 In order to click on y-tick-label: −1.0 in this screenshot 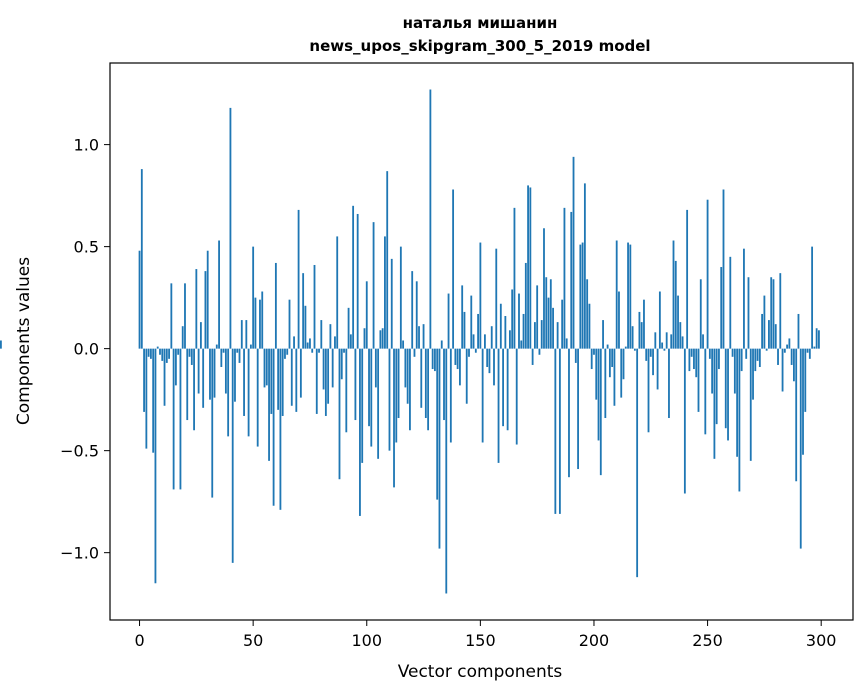, I will do `click(79, 553)`.